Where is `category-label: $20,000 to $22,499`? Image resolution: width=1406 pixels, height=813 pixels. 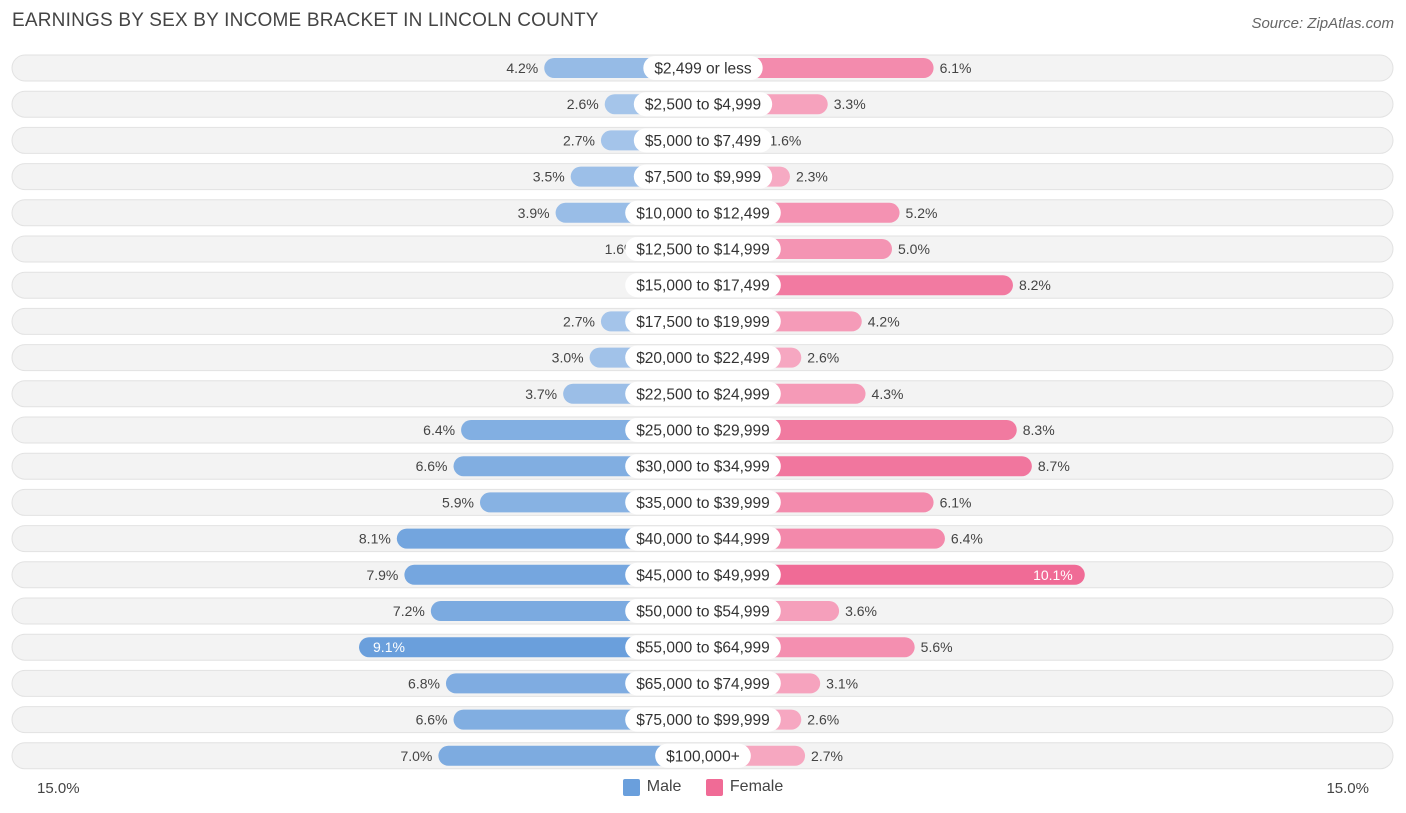
category-label: $20,000 to $22,499 is located at coordinates (703, 358).